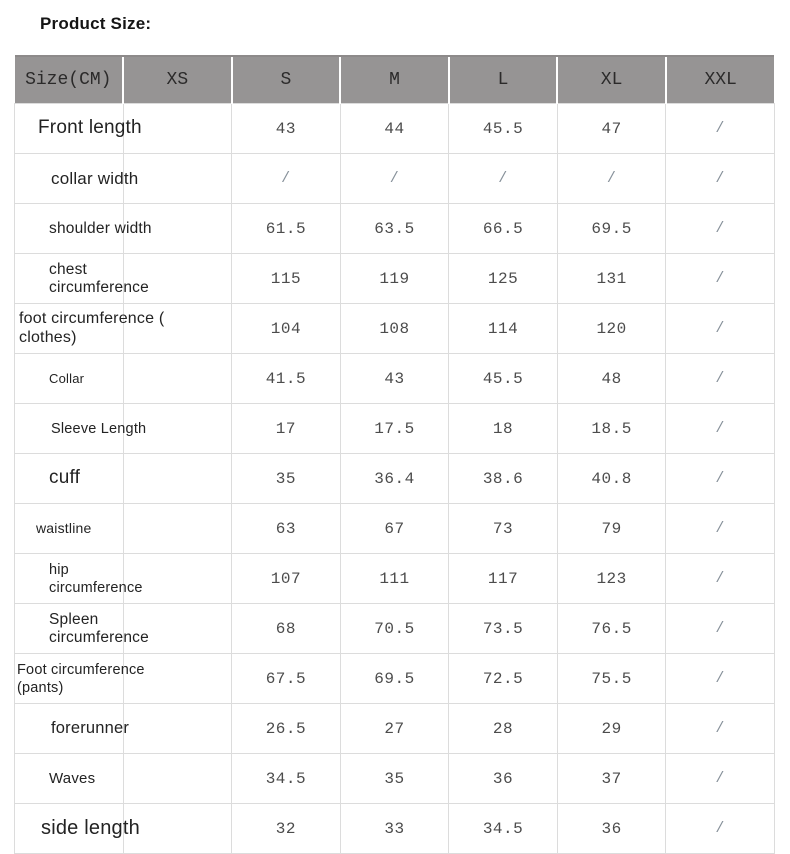  I want to click on value-cell: 131, so click(611, 278).